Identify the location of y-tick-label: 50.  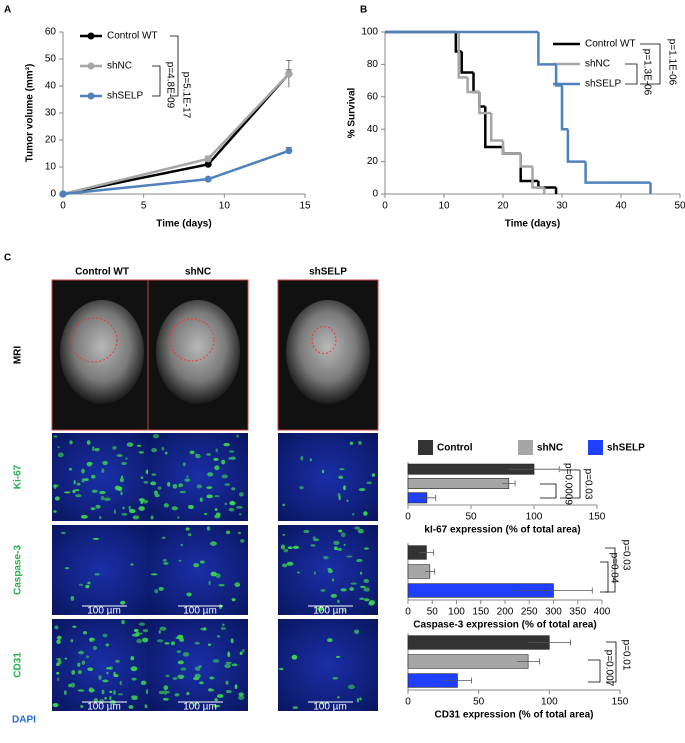
(51, 59).